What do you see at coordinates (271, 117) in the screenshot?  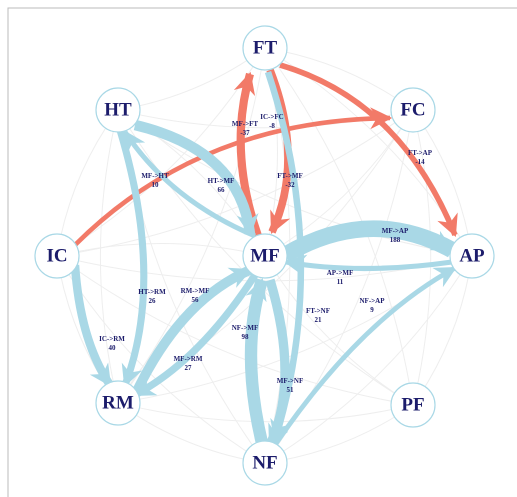 I see `edge-label: IC->FC` at bounding box center [271, 117].